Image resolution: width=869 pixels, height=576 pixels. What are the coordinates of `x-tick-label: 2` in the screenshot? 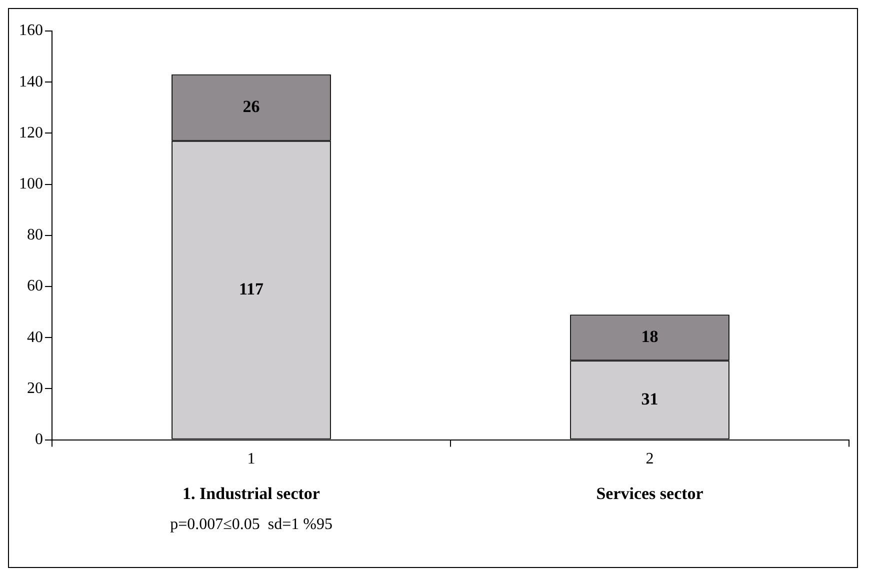 It's located at (650, 459).